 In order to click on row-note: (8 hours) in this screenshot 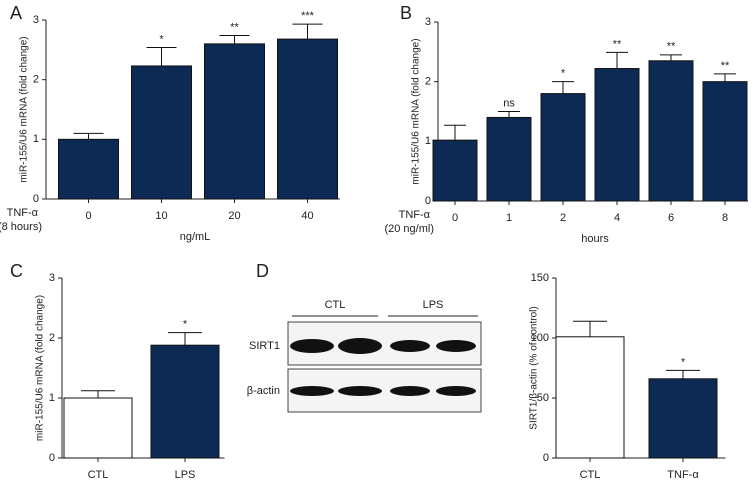, I will do `click(21, 227)`.